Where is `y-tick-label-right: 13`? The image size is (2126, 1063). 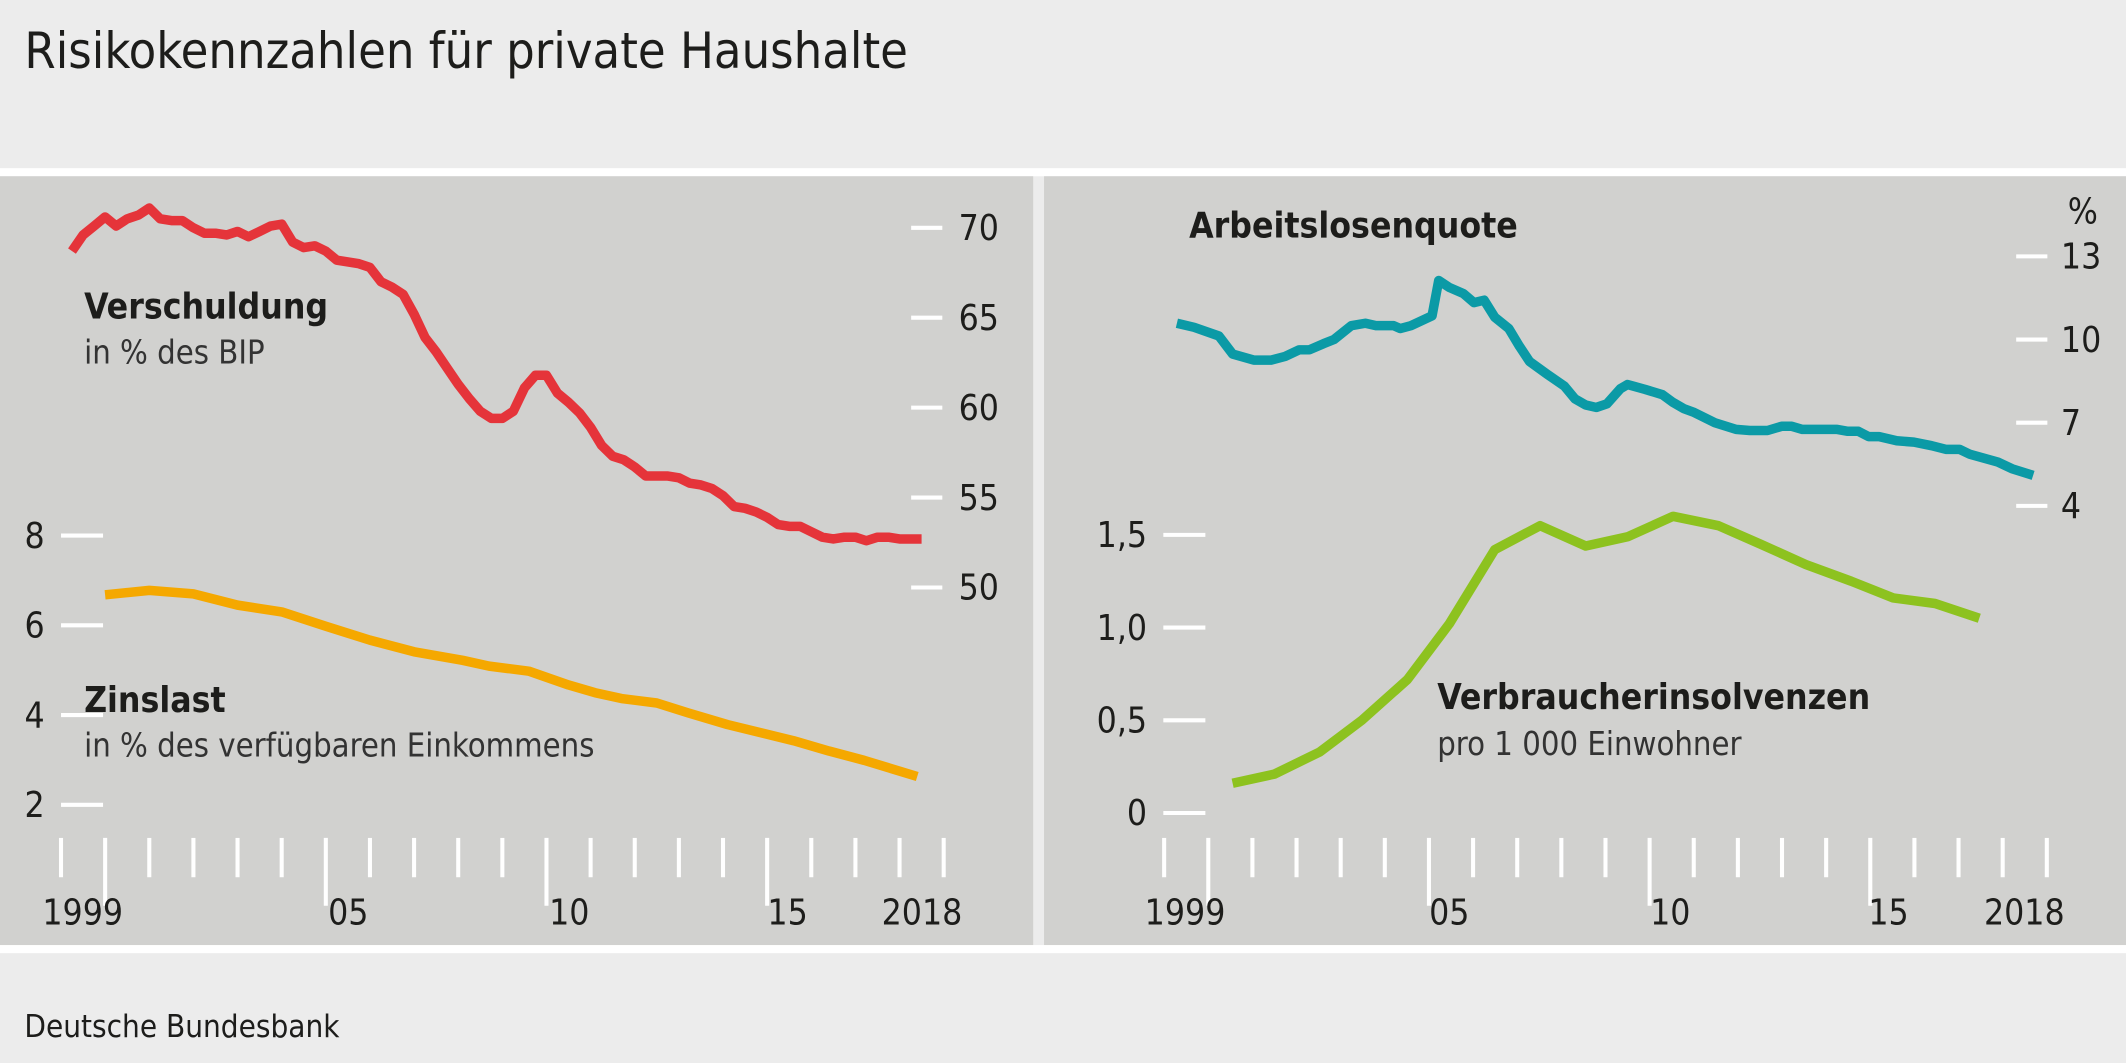
y-tick-label-right: 13 is located at coordinates (2081, 257).